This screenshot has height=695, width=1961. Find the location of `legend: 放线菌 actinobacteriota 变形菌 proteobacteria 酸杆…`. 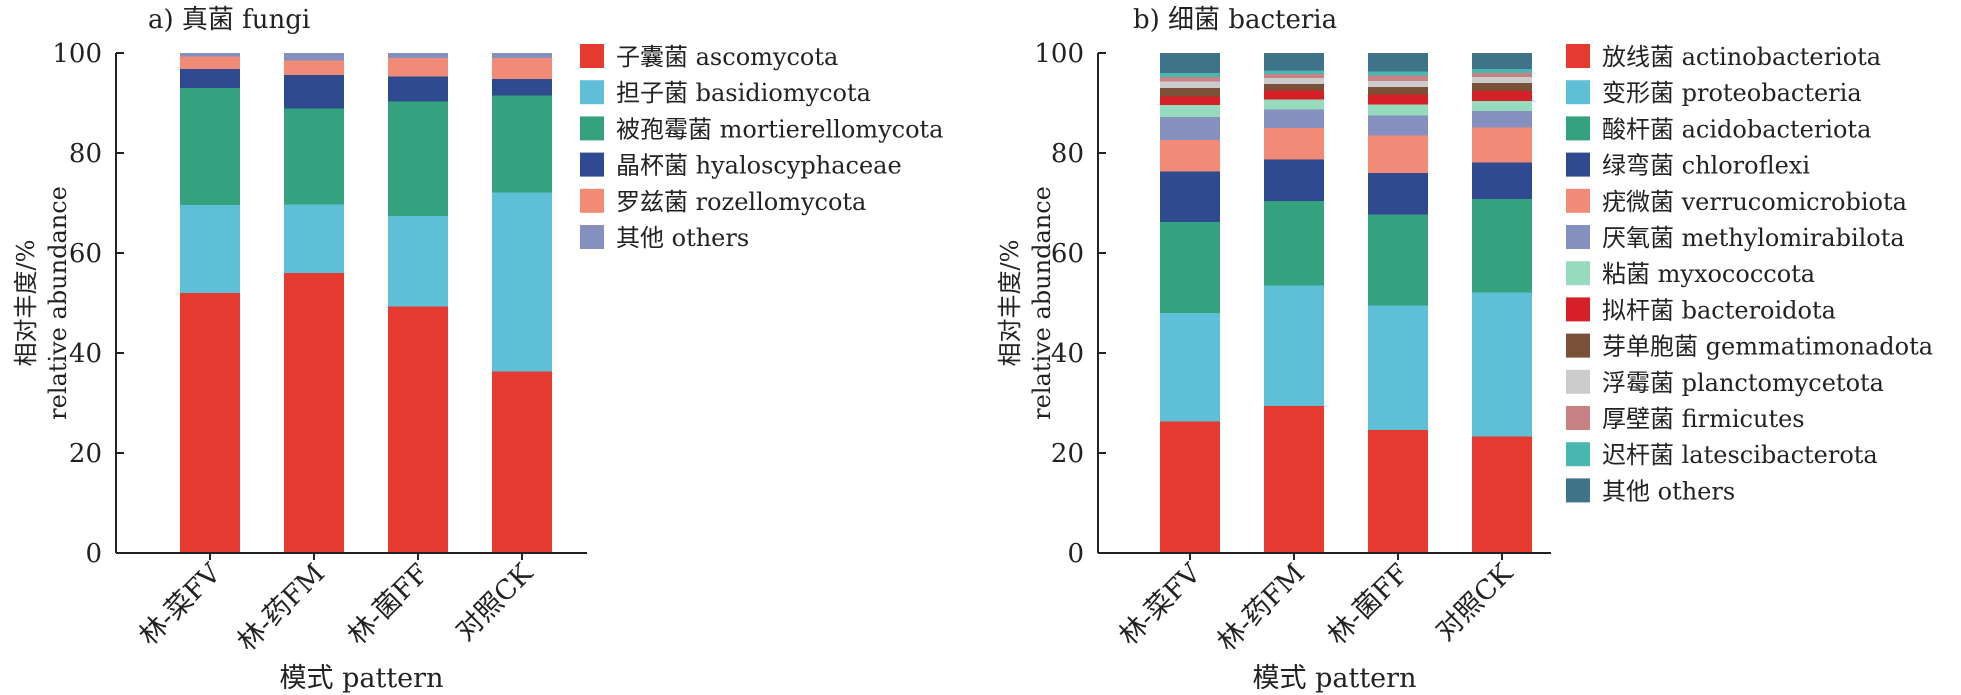

legend: 放线菌 actinobacteriota 变形菌 proteobacteria 酸杆… is located at coordinates (1749, 274).